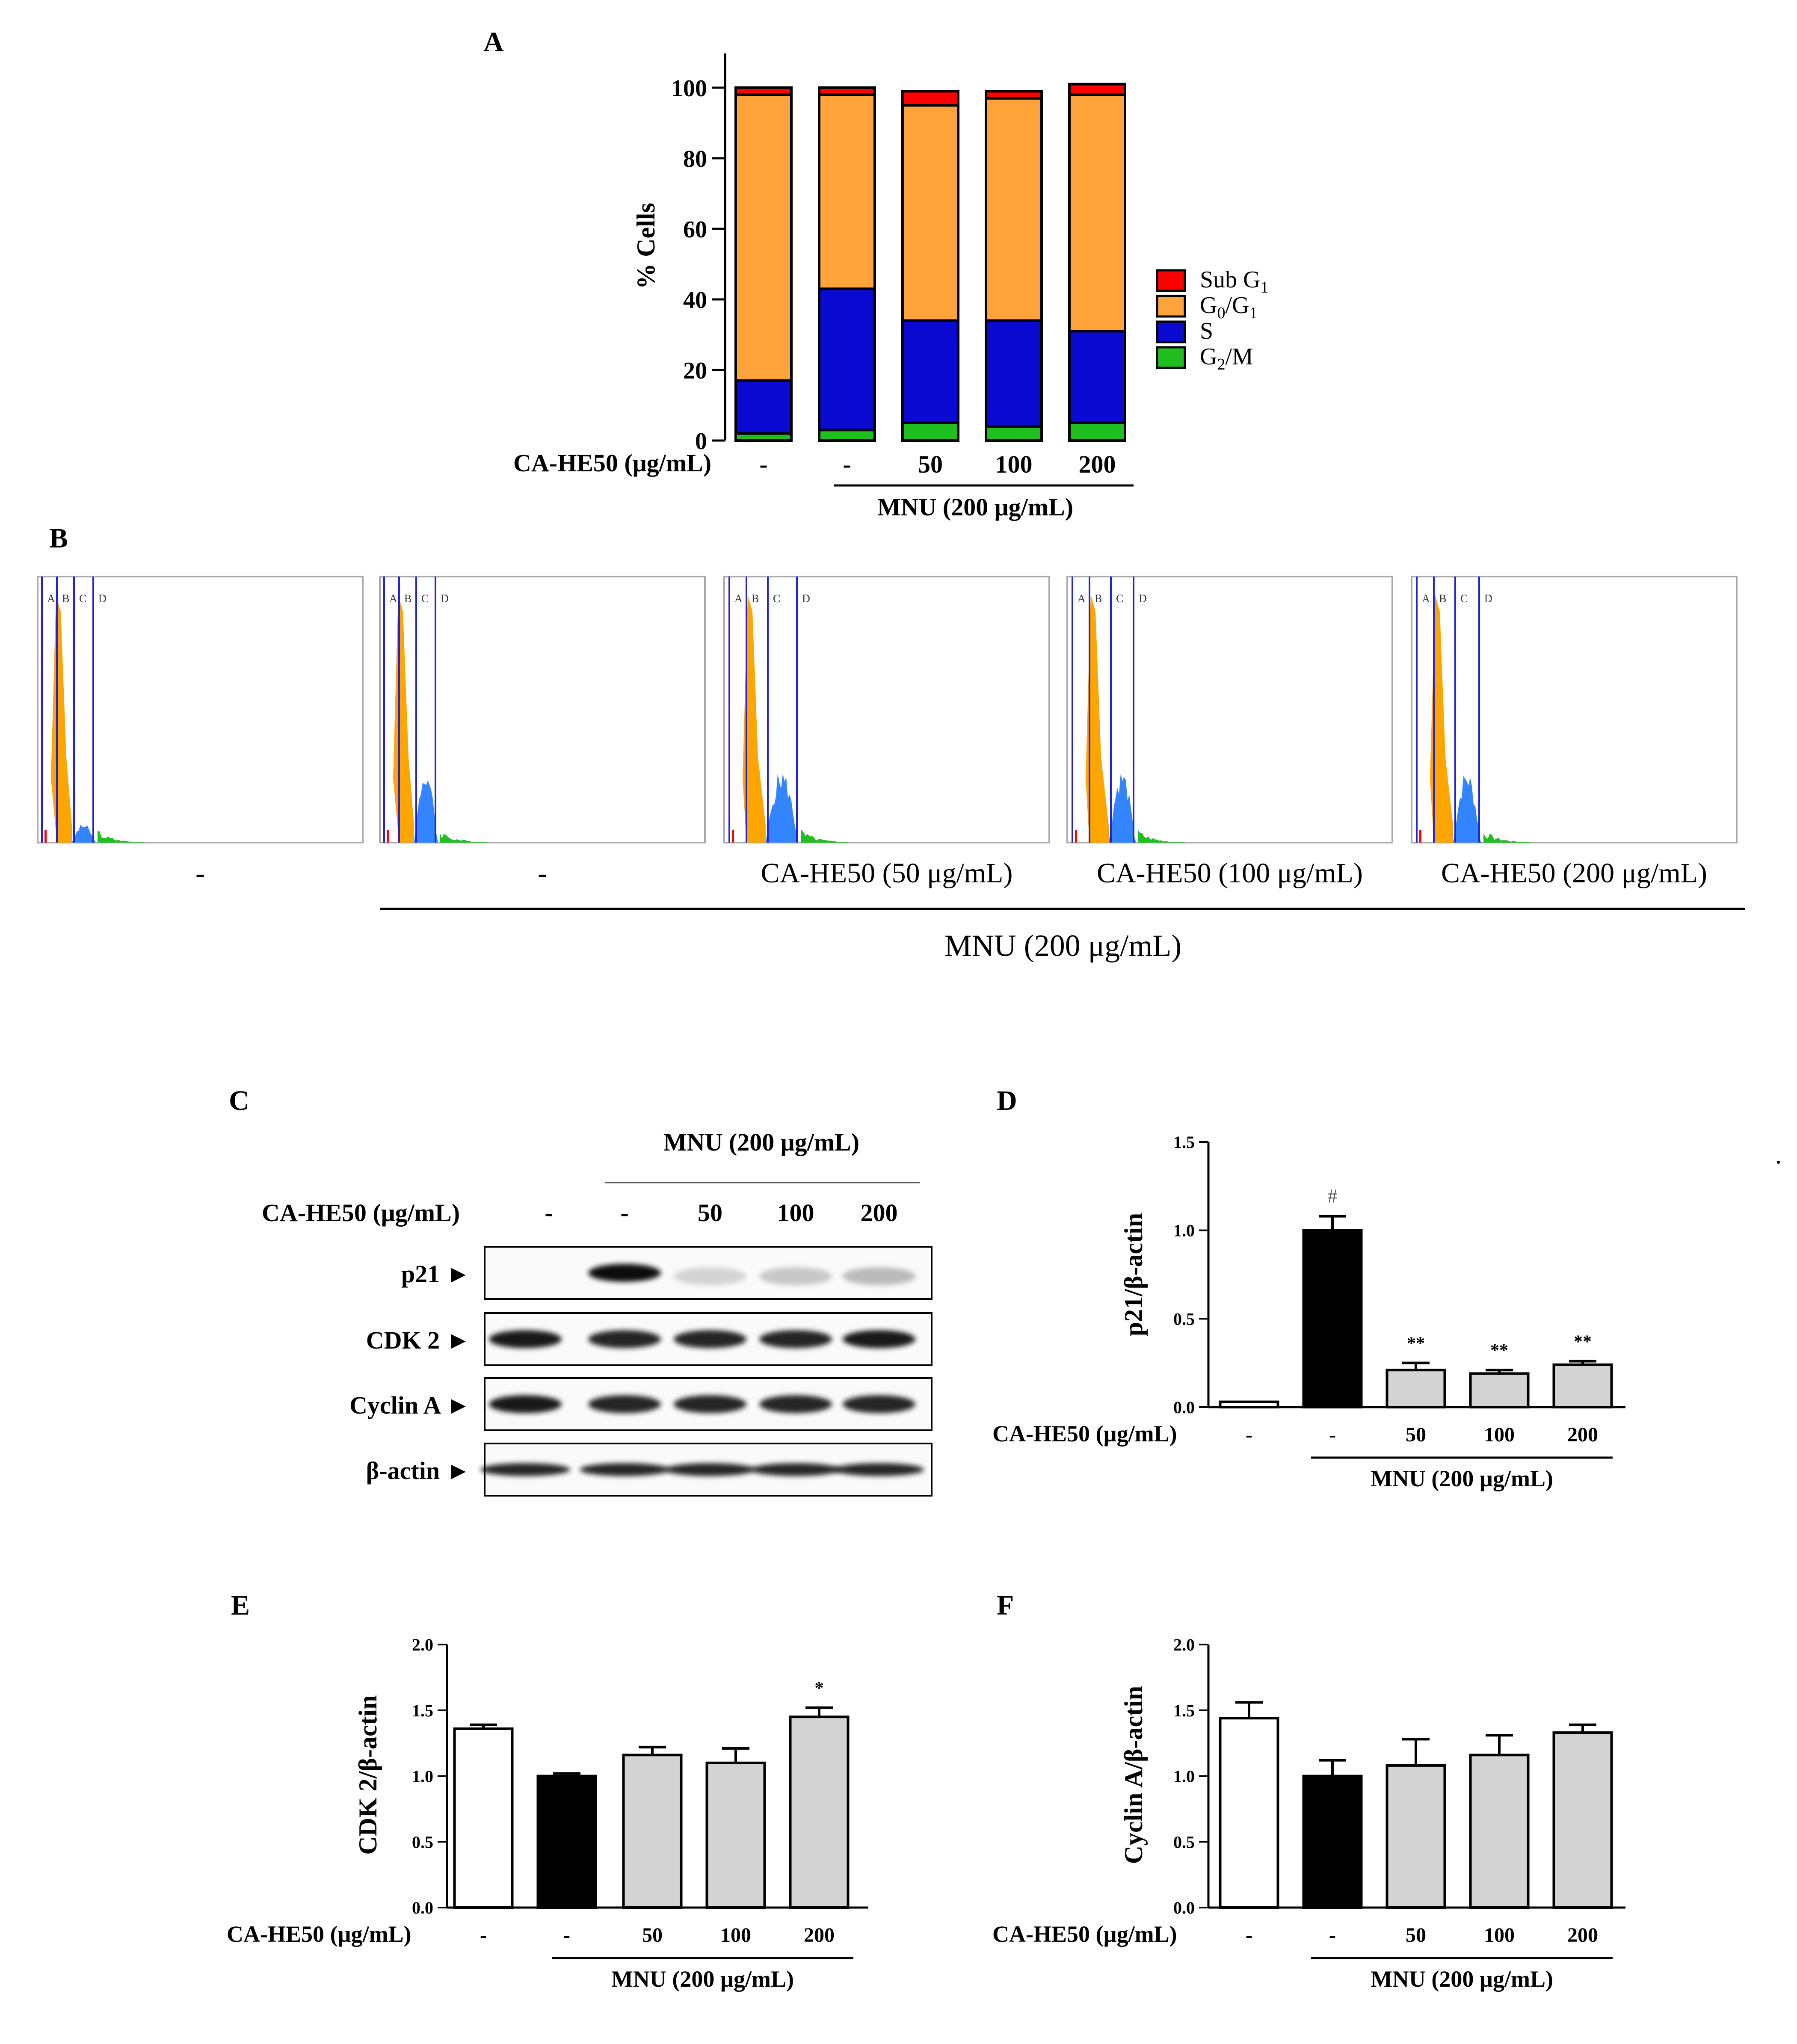 The image size is (1797, 2044). Describe the element at coordinates (1230, 279) in the screenshot. I see `a-legend-main: Sub G` at that location.